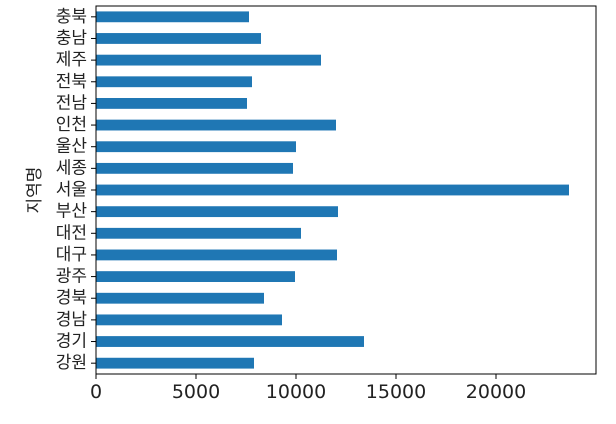 This screenshot has width=616, height=424. What do you see at coordinates (35, 190) in the screenshot?
I see `y-axis-label: 지역명` at bounding box center [35, 190].